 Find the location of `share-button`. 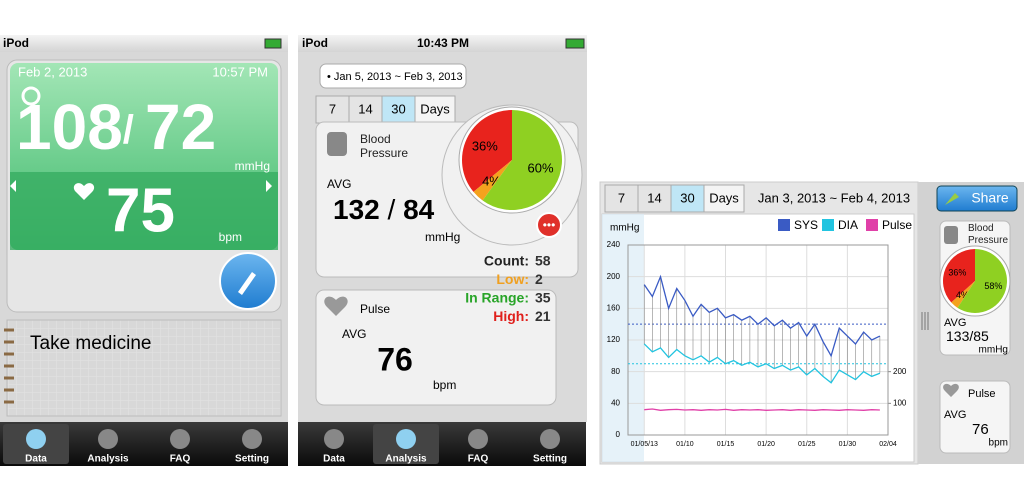

share-button is located at coordinates (977, 198).